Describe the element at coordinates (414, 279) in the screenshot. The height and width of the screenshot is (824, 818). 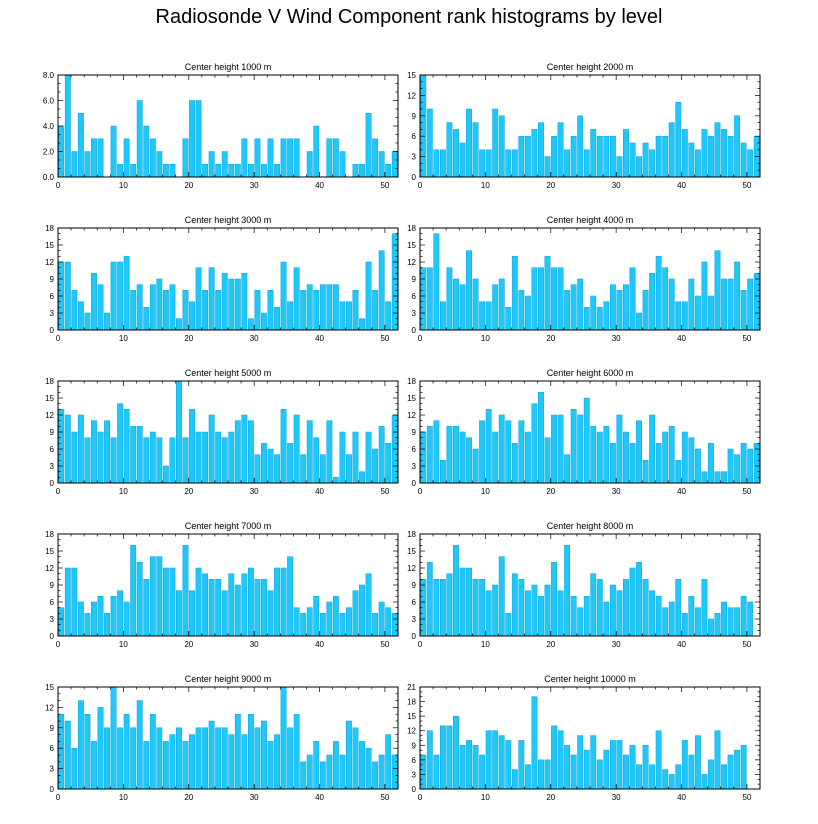
I see `y-tick-label: 9` at that location.